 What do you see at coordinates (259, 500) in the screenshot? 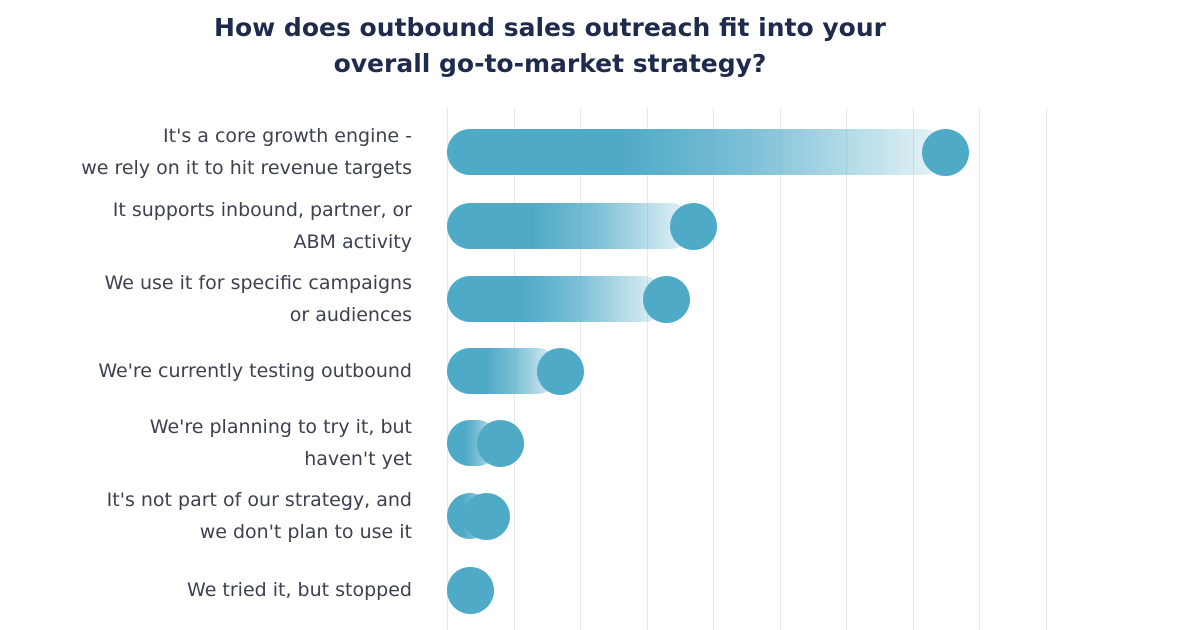
I see `category-label-line: It's not part of our strategy, and` at bounding box center [259, 500].